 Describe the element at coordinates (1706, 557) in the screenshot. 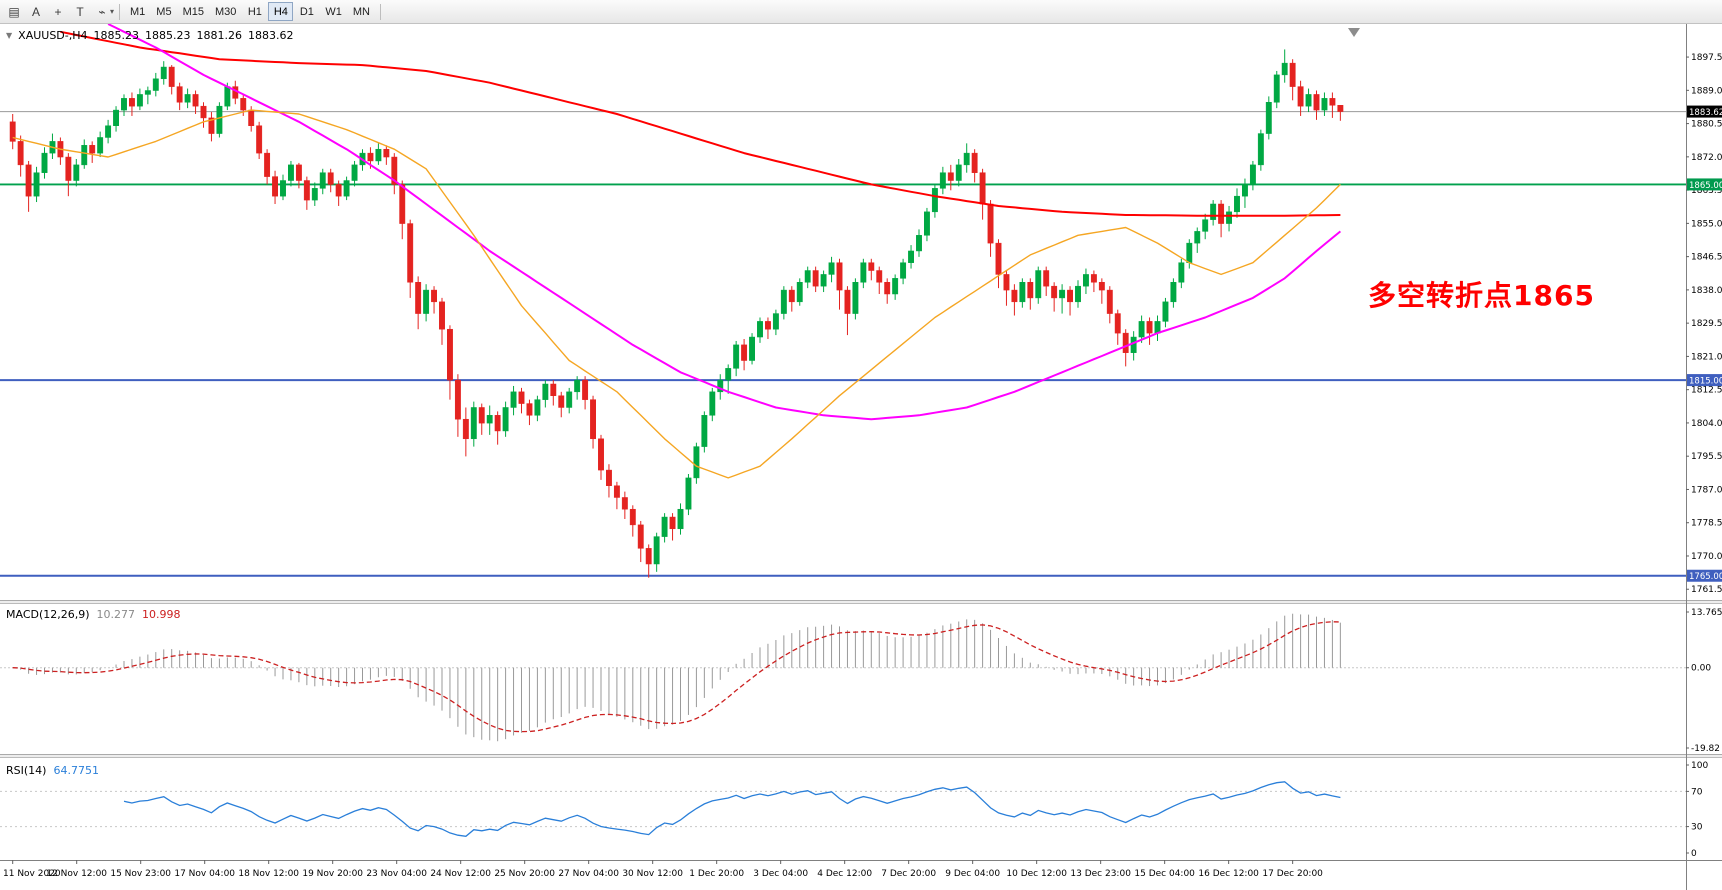

I see `svg-text: 1770.05` at that location.